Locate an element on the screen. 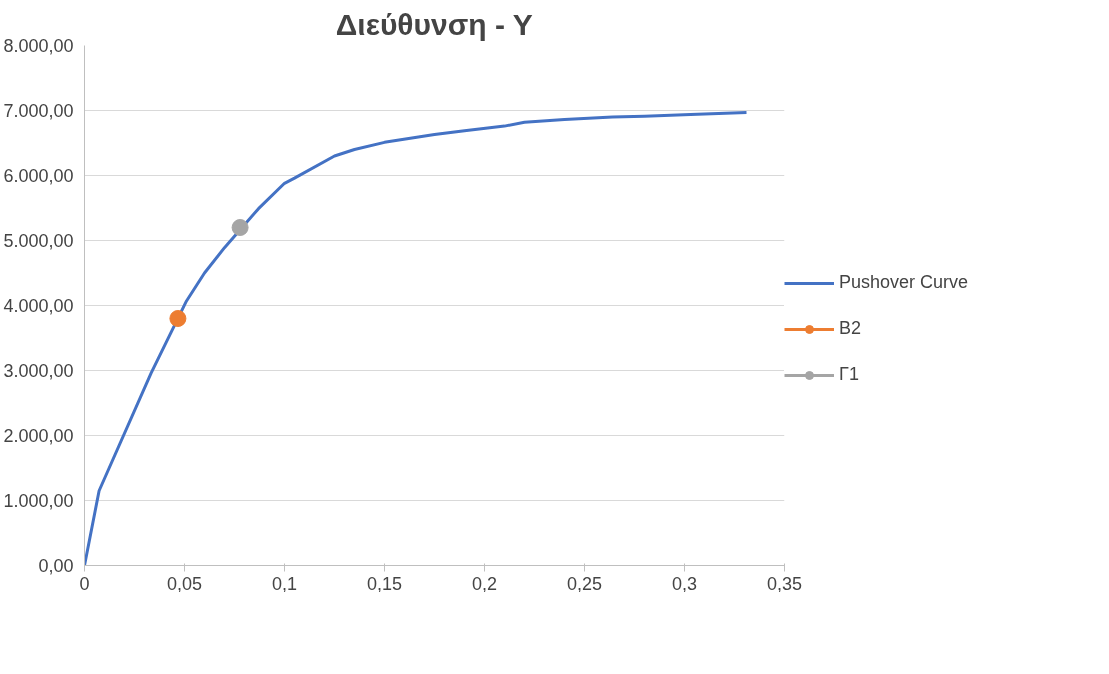 The height and width of the screenshot is (674, 1109). y-tick-label: 0,00 is located at coordinates (56, 566).